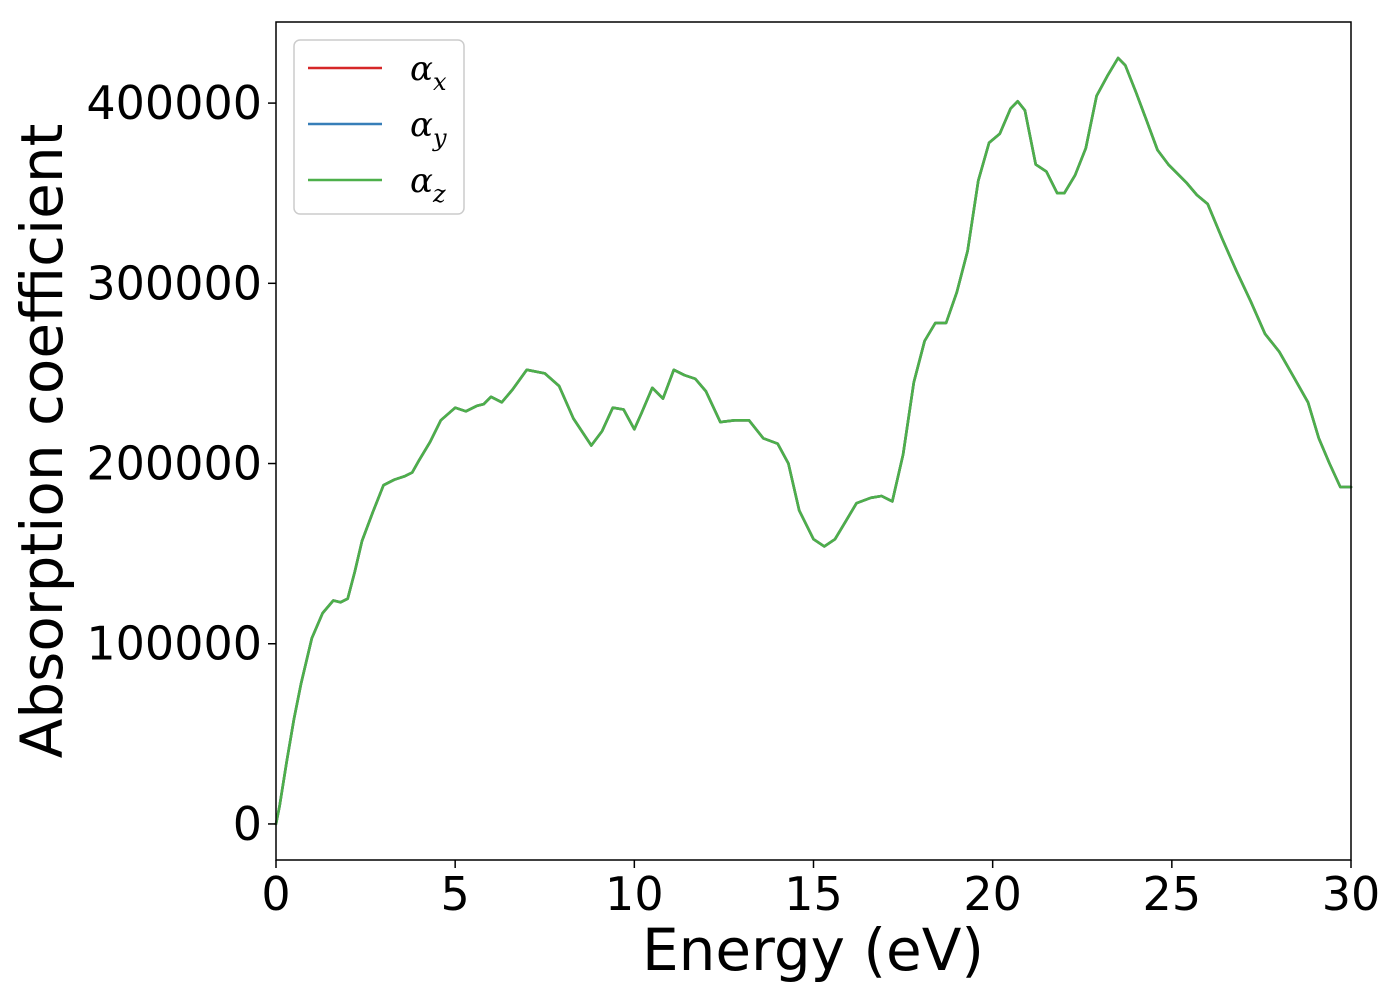 This screenshot has height=1000, width=1400. I want to click on x-tick-label: 20, so click(992, 894).